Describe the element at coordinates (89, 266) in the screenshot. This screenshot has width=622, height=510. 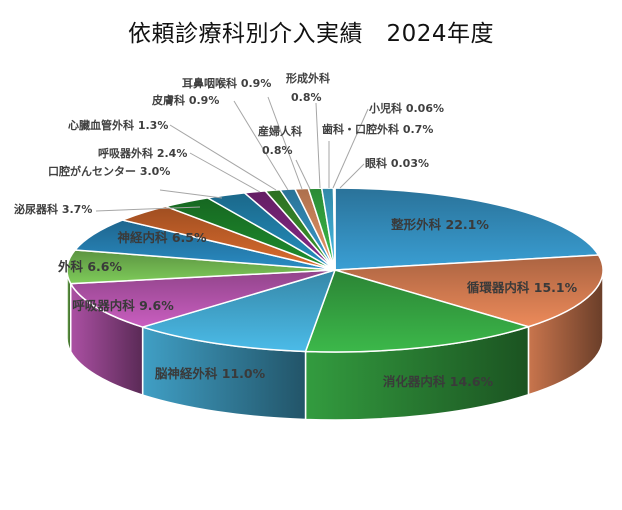
I see `slice-label: 外科 6.6%` at that location.